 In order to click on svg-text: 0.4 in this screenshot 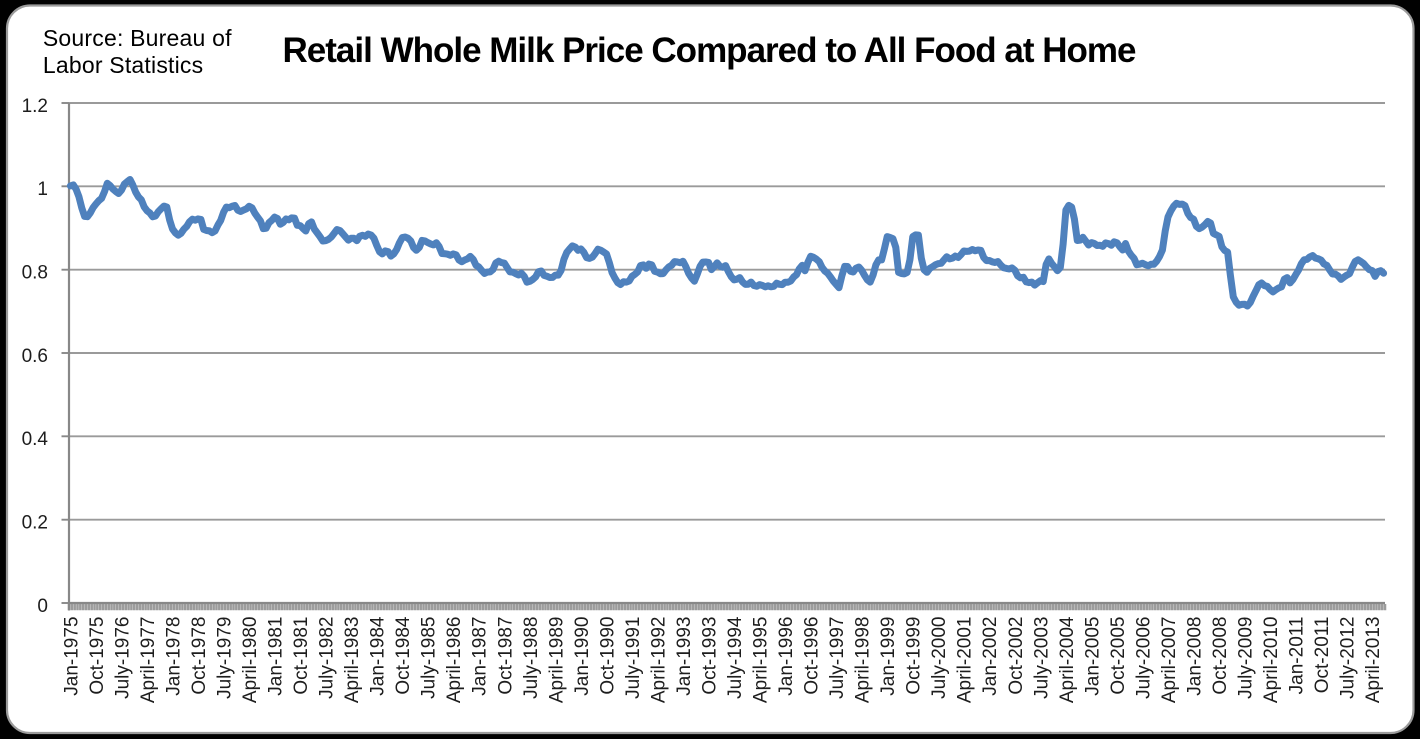, I will do `click(35, 439)`.